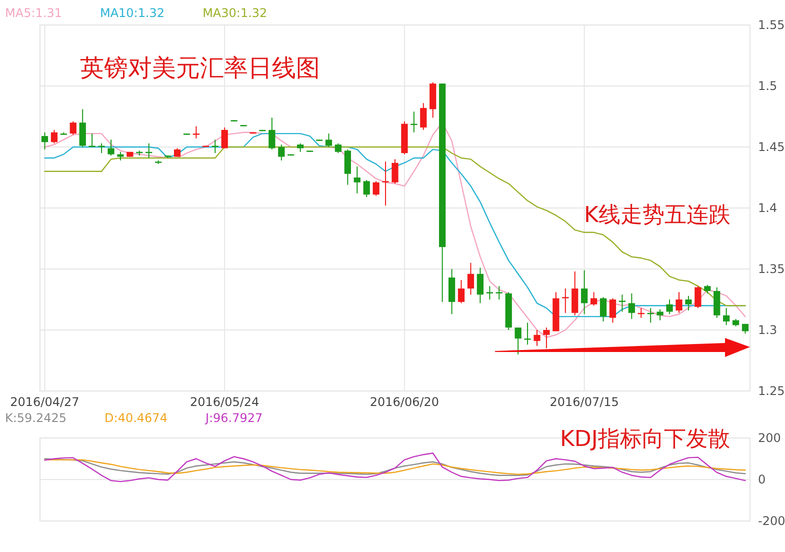  What do you see at coordinates (769, 438) in the screenshot?
I see `y-tick-label: 200` at bounding box center [769, 438].